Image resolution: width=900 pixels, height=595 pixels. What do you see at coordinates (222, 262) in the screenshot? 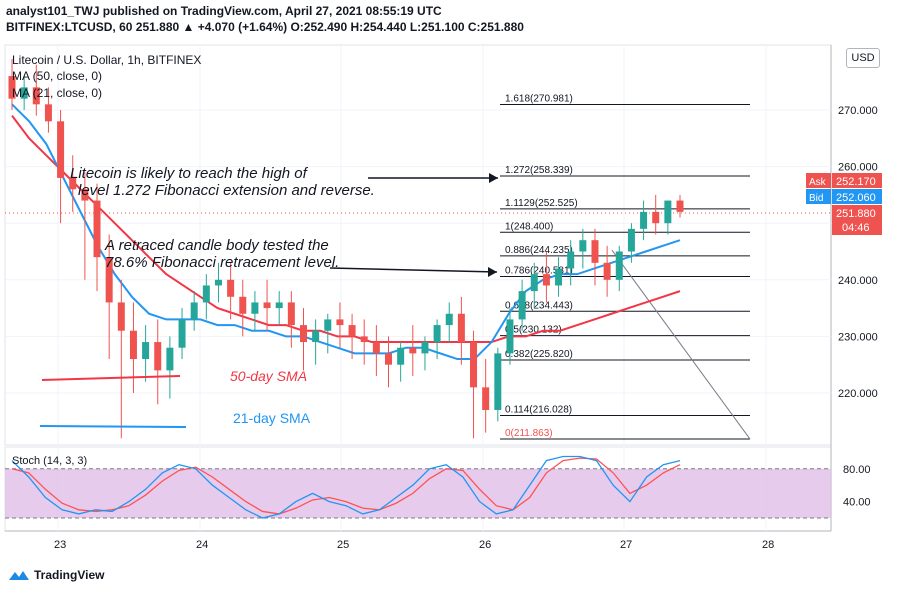
I see `annotation-retracement-line2: 78.6% Fibonacci retracement level.` at bounding box center [222, 262].